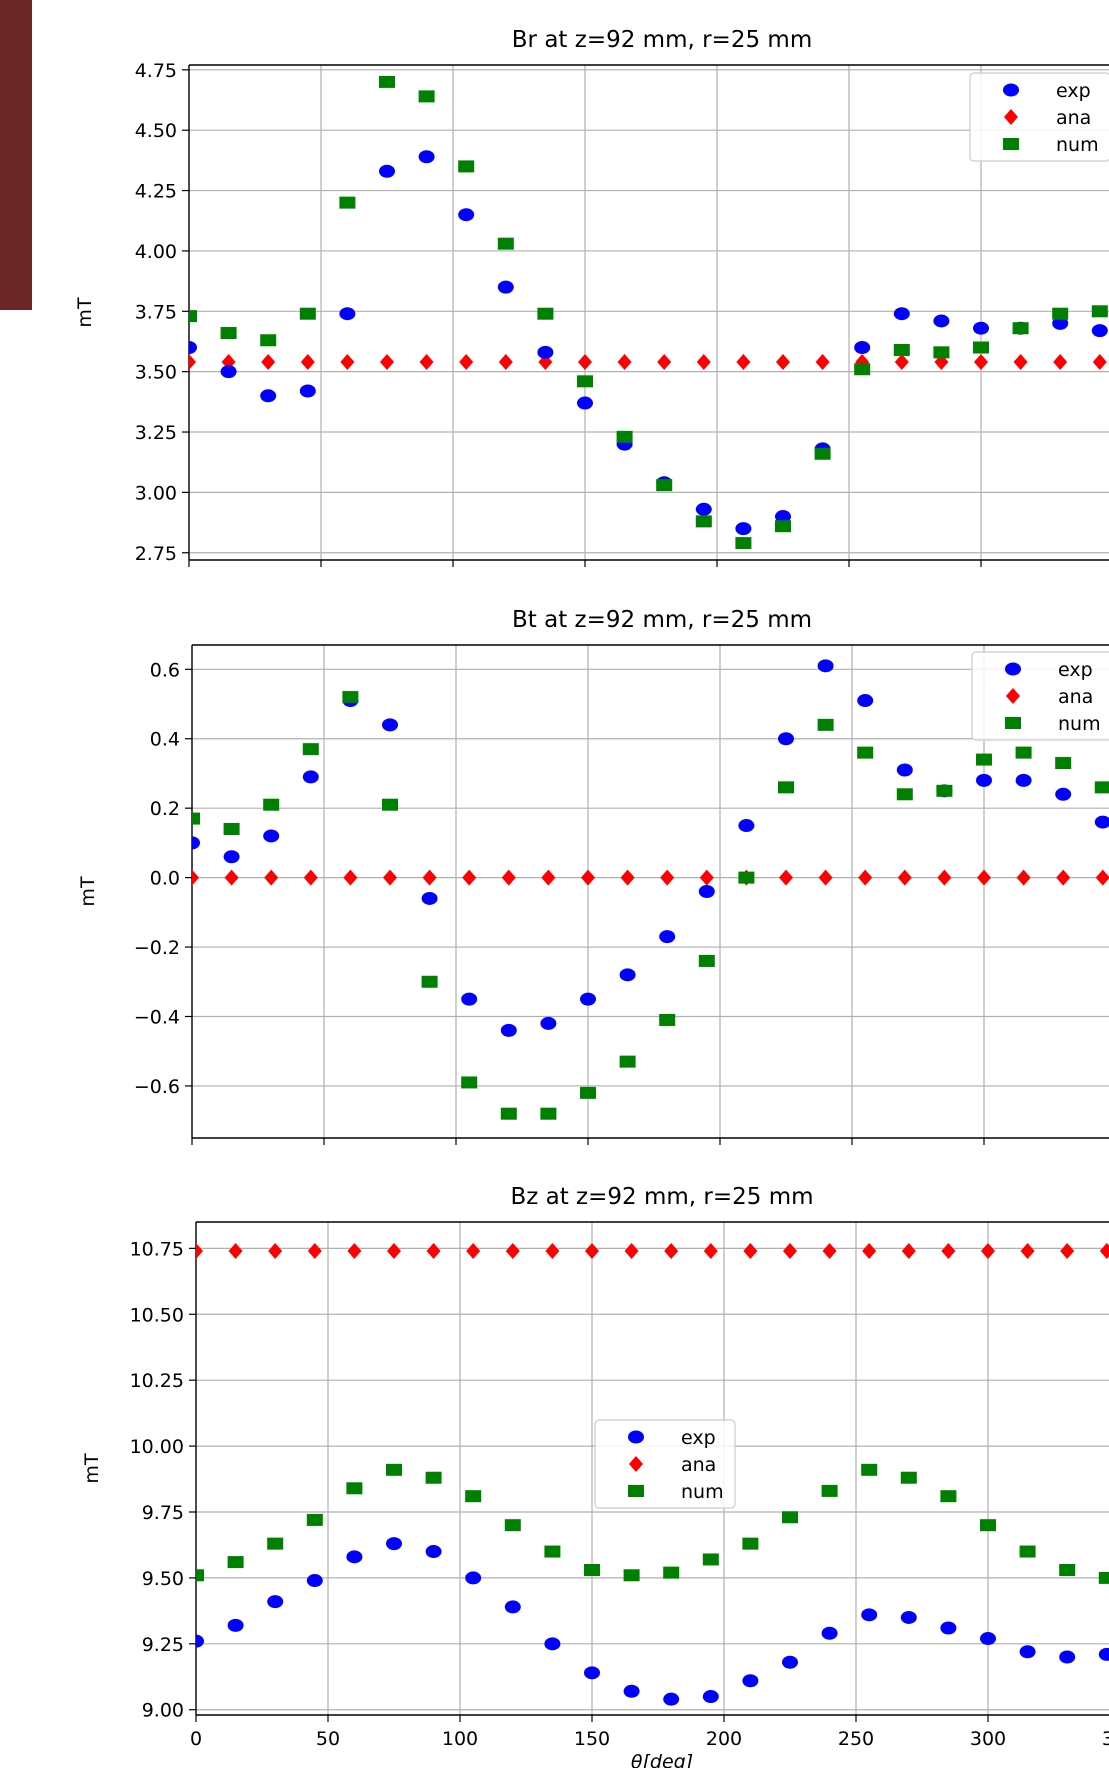 This screenshot has height=1768, width=1109. What do you see at coordinates (1040, 696) in the screenshot?
I see `legend: exp ana num` at bounding box center [1040, 696].